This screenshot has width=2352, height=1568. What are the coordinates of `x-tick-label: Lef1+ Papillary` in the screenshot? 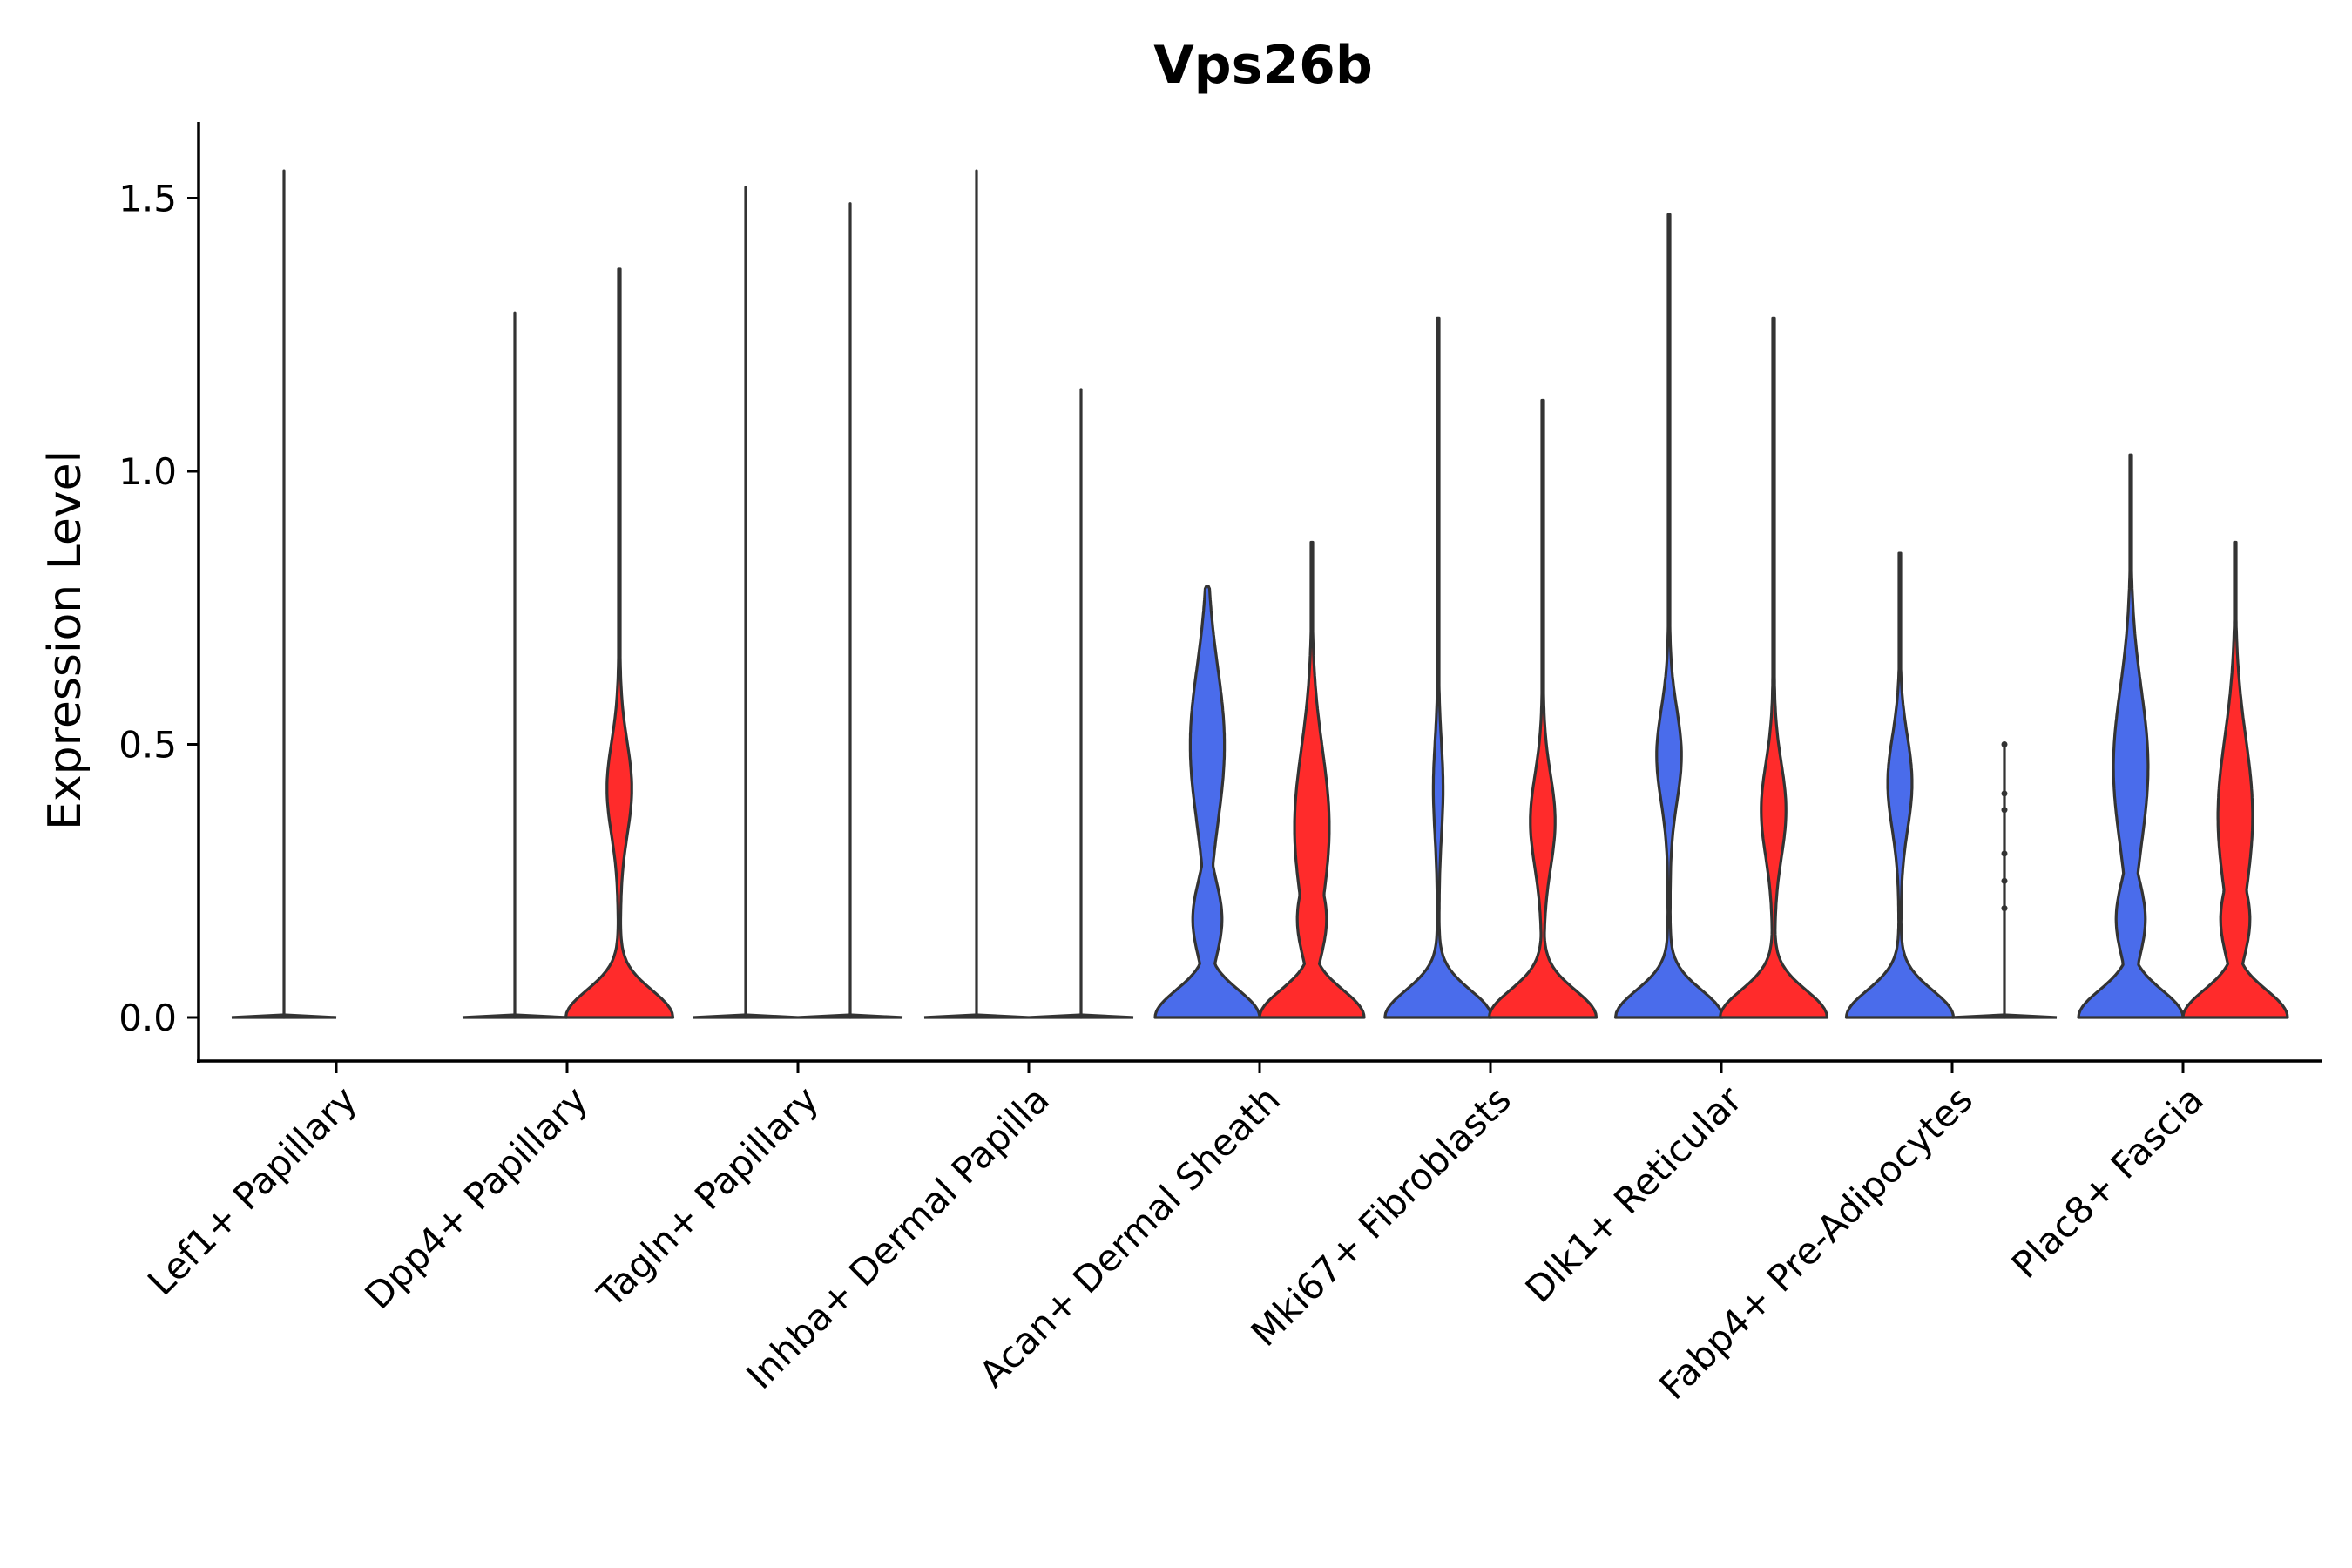 It's located at (252, 1191).